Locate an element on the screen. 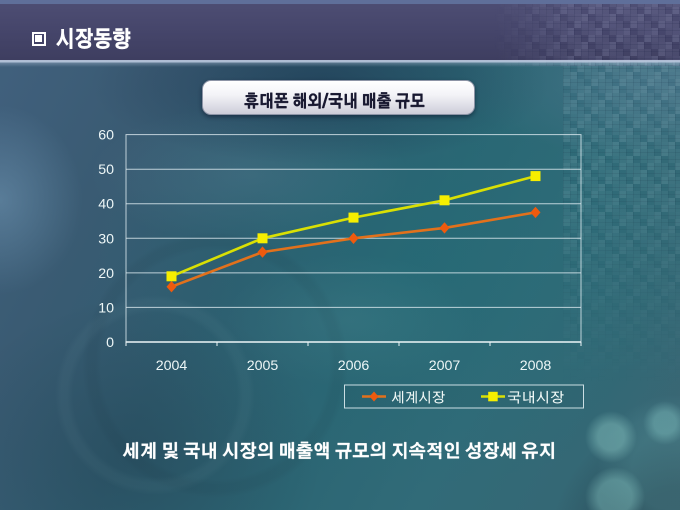 This screenshot has height=510, width=680. svg-text: 2005 is located at coordinates (263, 366).